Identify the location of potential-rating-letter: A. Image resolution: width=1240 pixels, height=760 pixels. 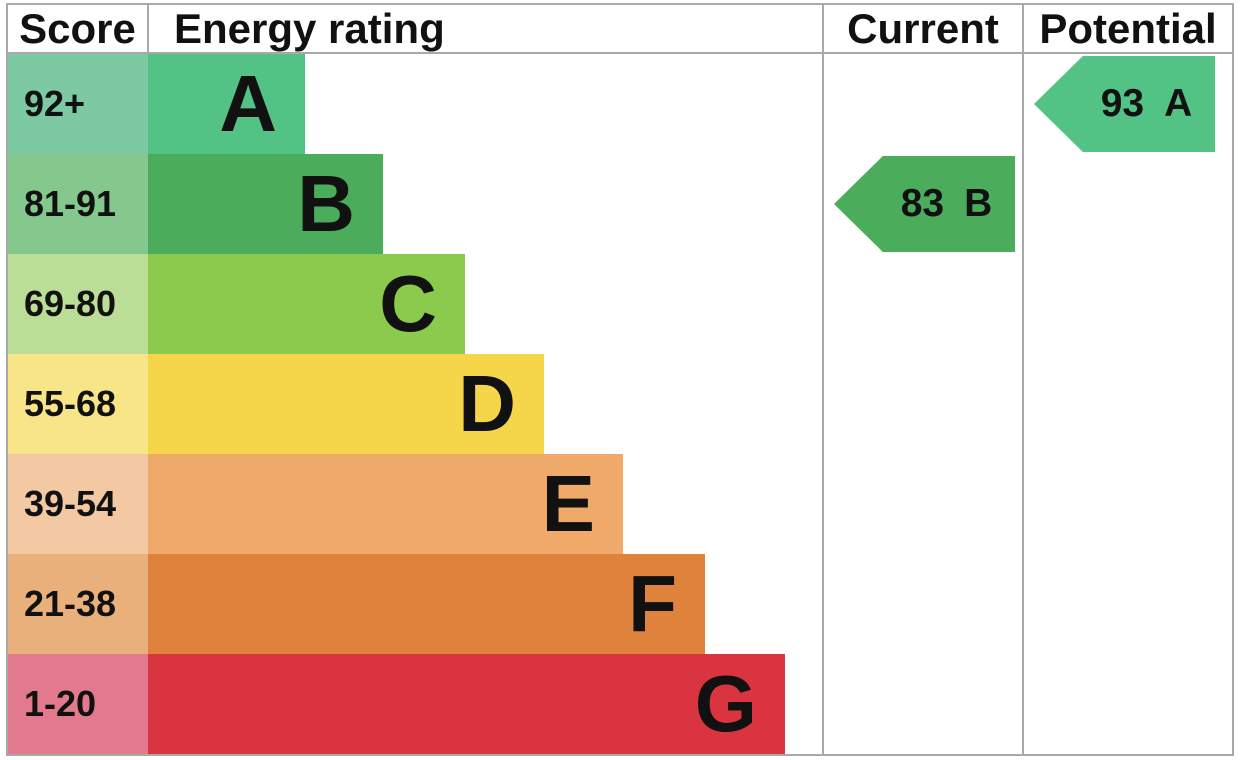
(1178, 103).